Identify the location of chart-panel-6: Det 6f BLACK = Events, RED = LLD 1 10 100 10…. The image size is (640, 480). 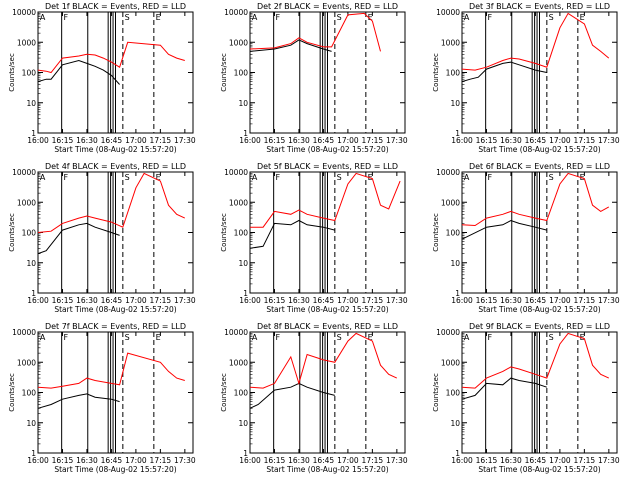
(526, 238).